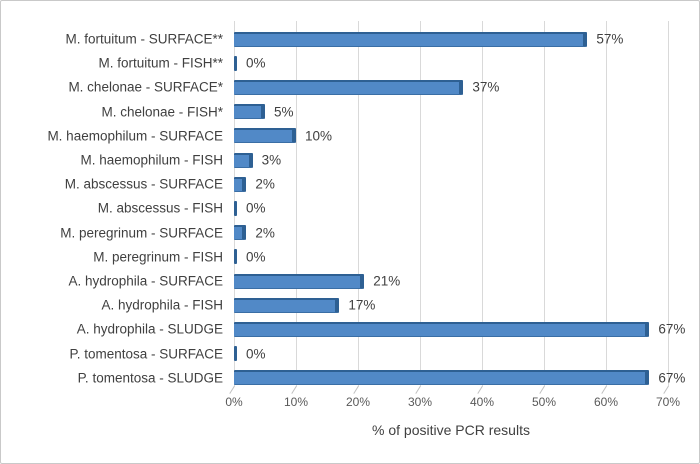 The image size is (700, 464). I want to click on bar-M. chelonae - SURFACE*, so click(348, 87).